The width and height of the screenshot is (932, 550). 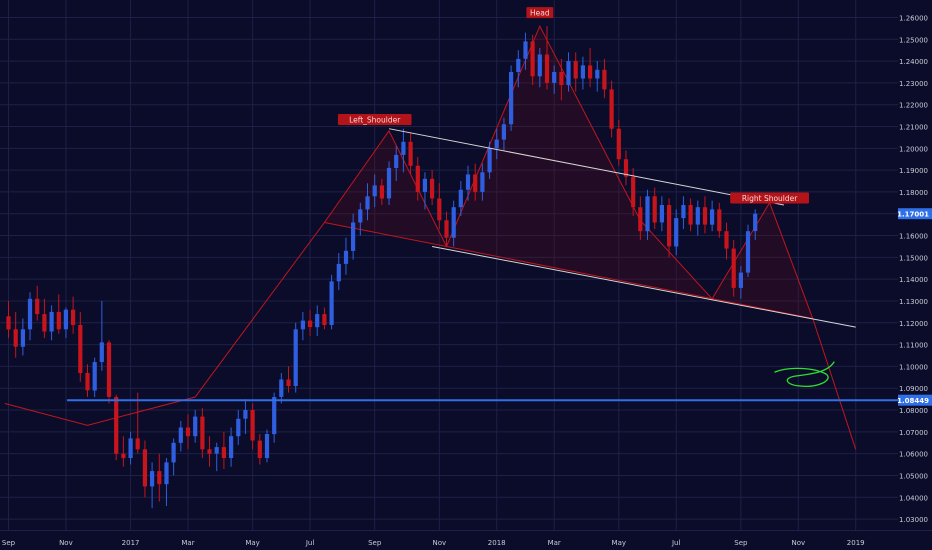 What do you see at coordinates (913, 128) in the screenshot?
I see `price-tick-label: 1.21000` at bounding box center [913, 128].